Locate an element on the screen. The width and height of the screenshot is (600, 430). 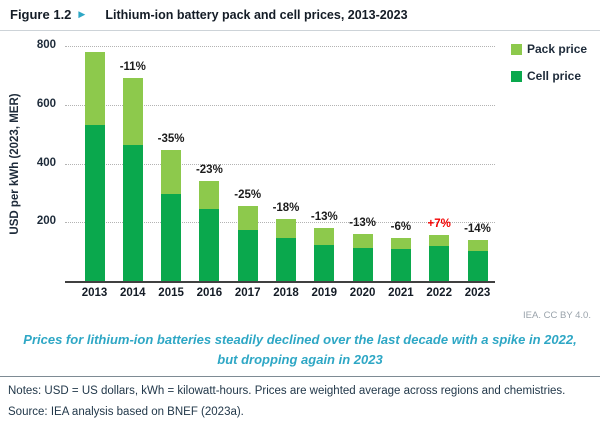
cell-price-bar-2014 is located at coordinates (132, 212).